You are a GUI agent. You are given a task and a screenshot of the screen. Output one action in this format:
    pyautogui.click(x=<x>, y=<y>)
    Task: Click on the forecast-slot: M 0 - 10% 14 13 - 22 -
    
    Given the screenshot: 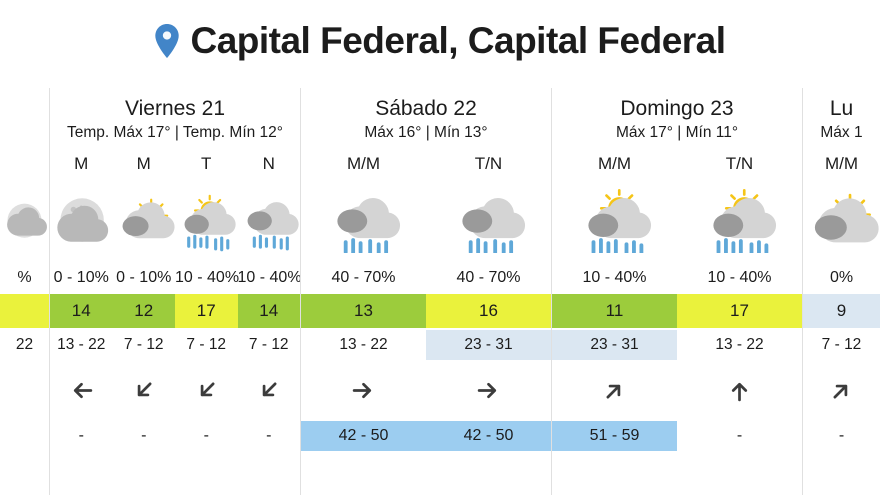 What is the action you would take?
    pyautogui.click(x=81, y=322)
    